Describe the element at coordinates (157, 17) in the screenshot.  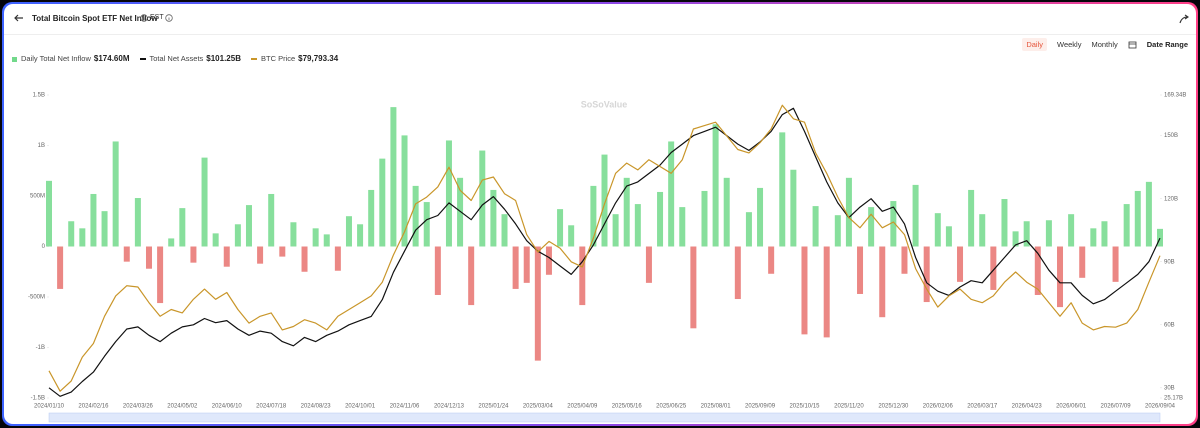
I see `timezone: EST` at that location.